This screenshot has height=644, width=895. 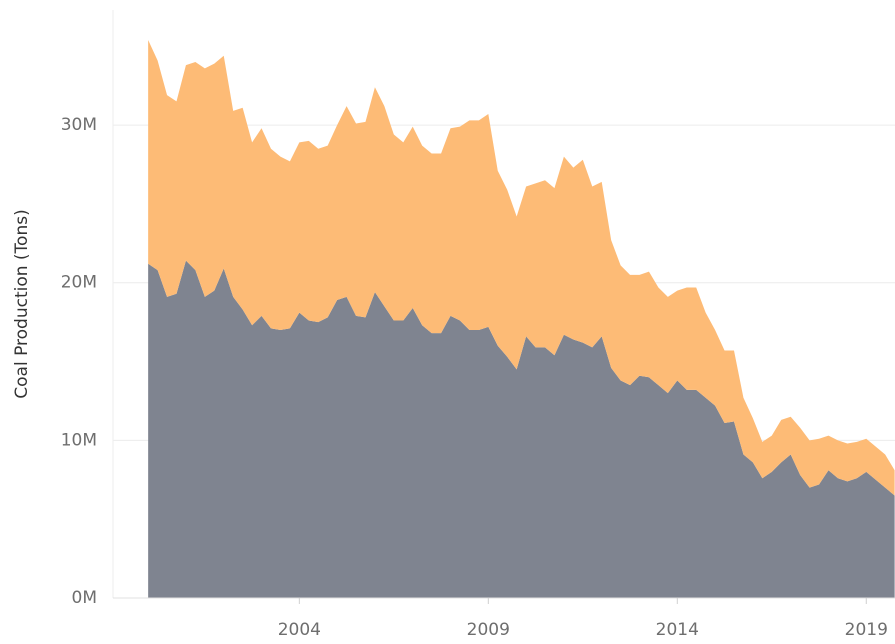 I want to click on y-tick-label: 30M, so click(x=79, y=125).